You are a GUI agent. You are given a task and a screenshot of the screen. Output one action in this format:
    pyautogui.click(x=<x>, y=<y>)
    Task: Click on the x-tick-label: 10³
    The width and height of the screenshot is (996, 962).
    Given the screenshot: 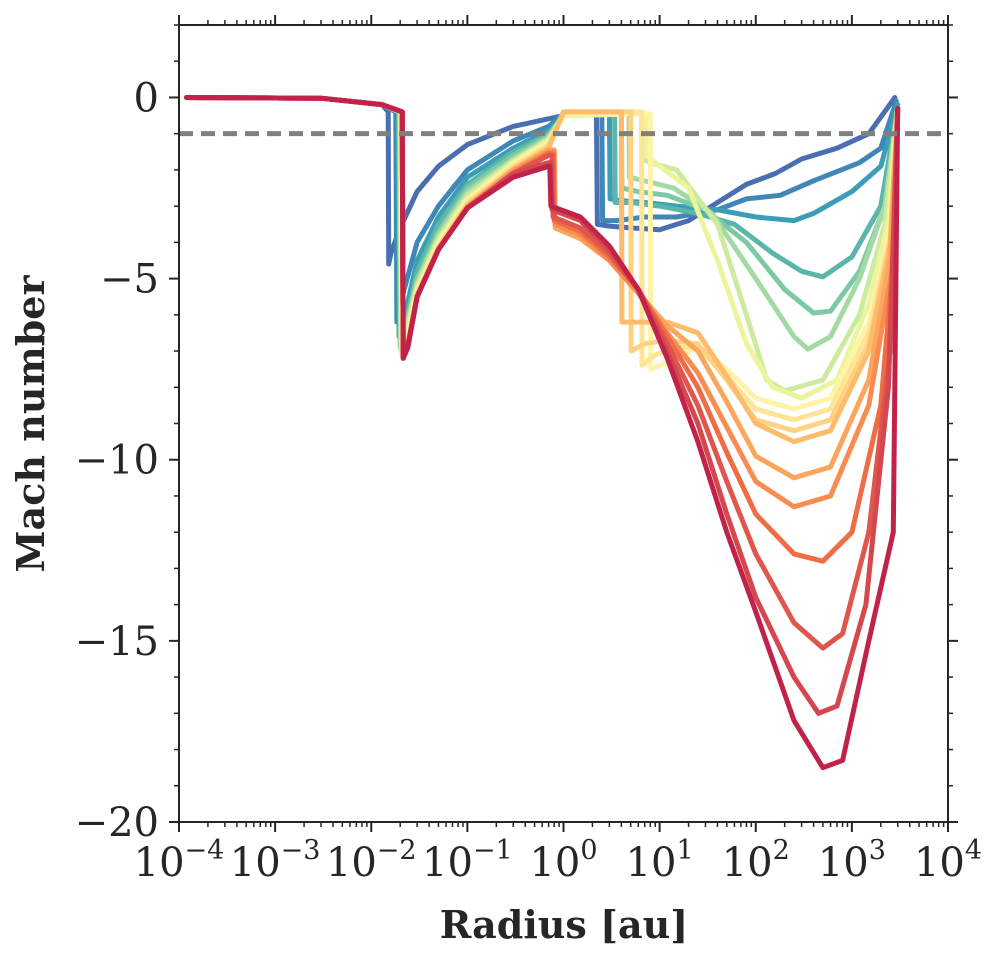 What is the action you would take?
    pyautogui.click(x=852, y=860)
    